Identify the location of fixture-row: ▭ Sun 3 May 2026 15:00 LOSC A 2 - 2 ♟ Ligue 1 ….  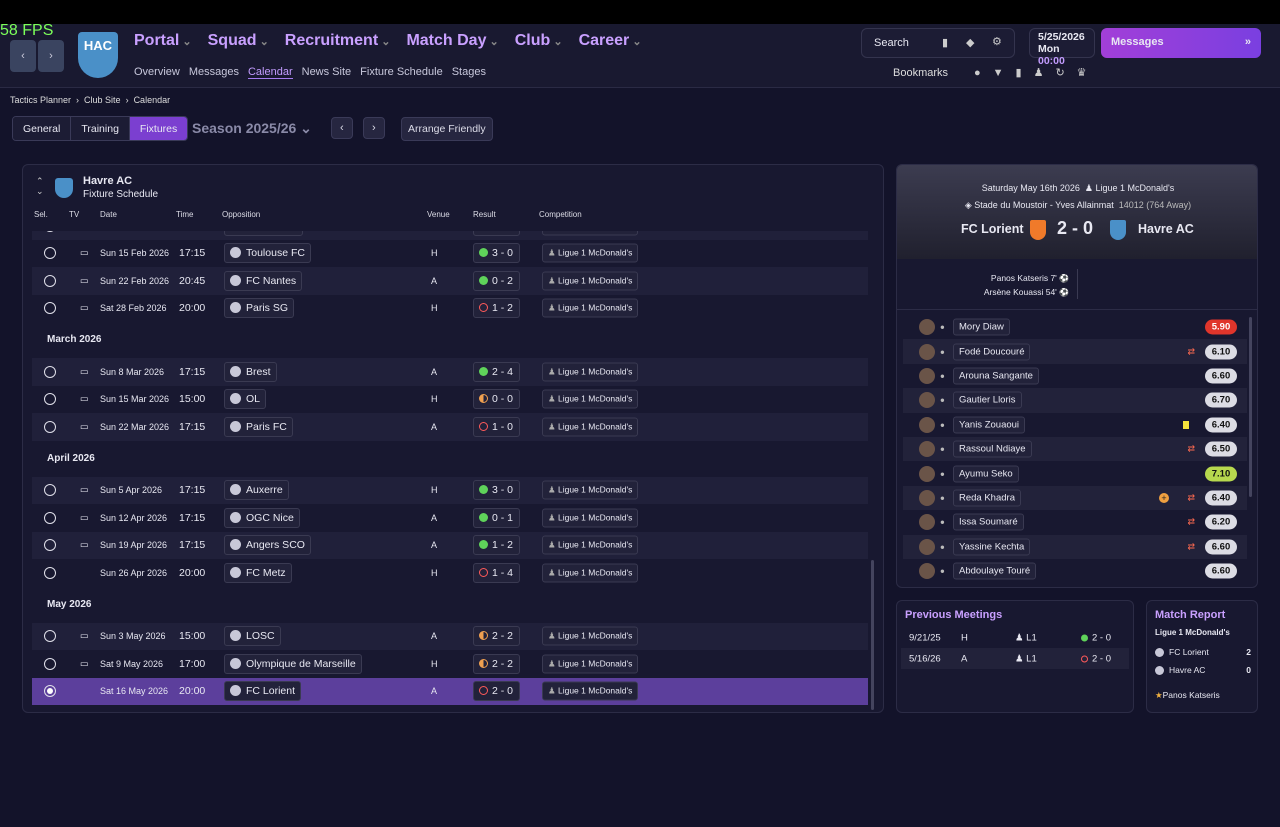
(450, 636).